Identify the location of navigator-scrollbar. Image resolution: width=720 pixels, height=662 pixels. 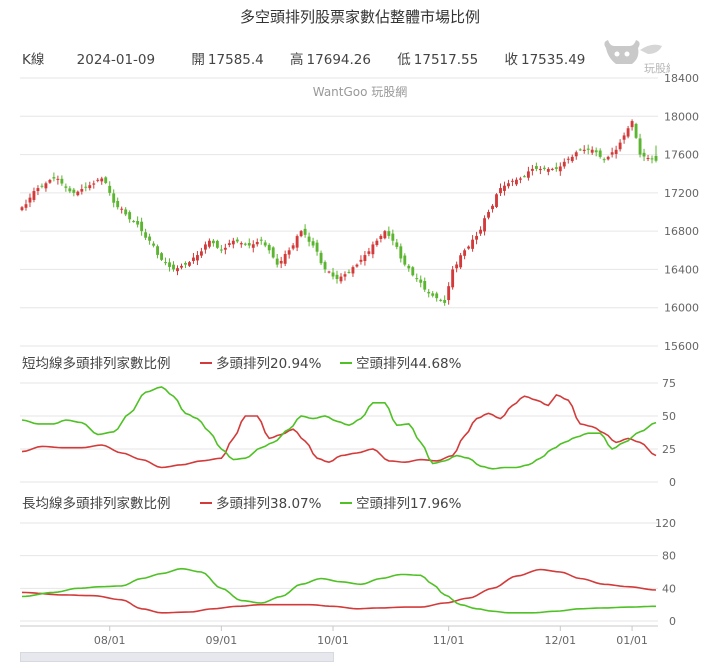
(177, 657).